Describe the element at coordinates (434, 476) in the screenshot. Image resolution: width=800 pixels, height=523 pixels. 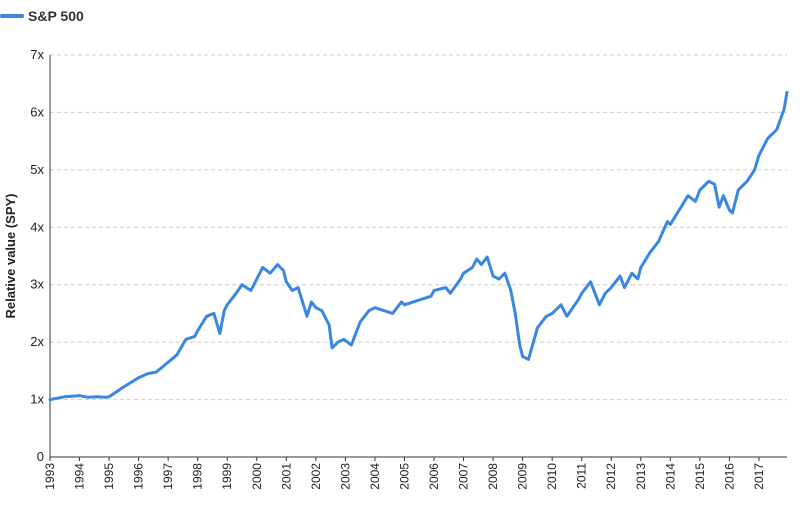
I see `x-tick-label: 2006` at that location.